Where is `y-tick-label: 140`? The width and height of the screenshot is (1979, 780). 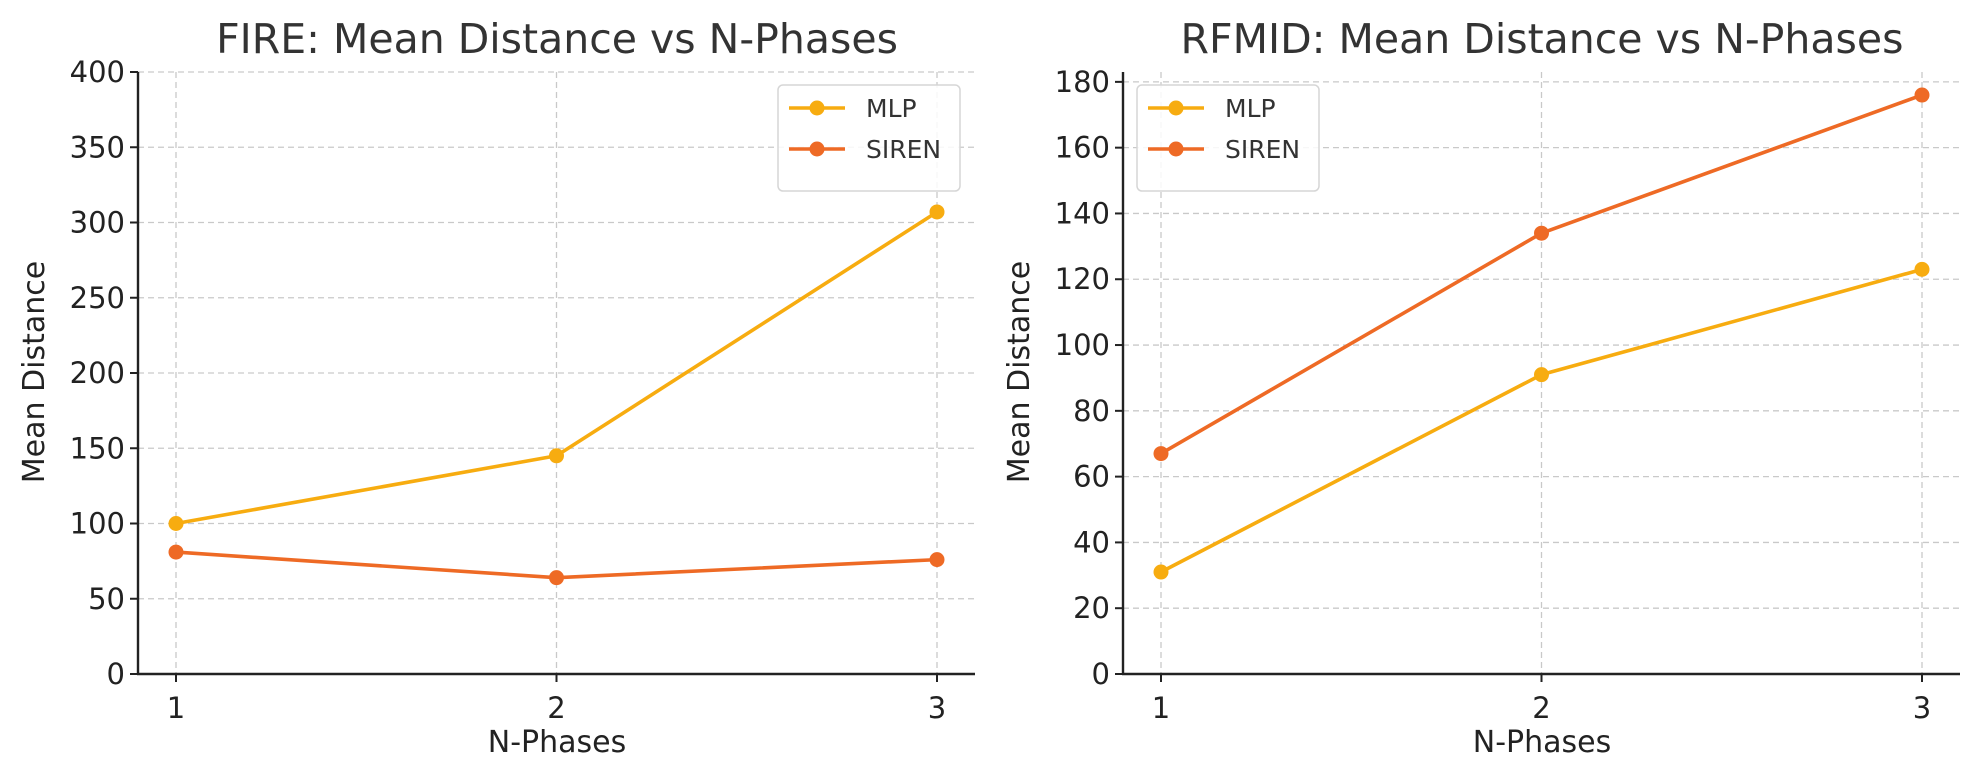 y-tick-label: 140 is located at coordinates (1082, 213).